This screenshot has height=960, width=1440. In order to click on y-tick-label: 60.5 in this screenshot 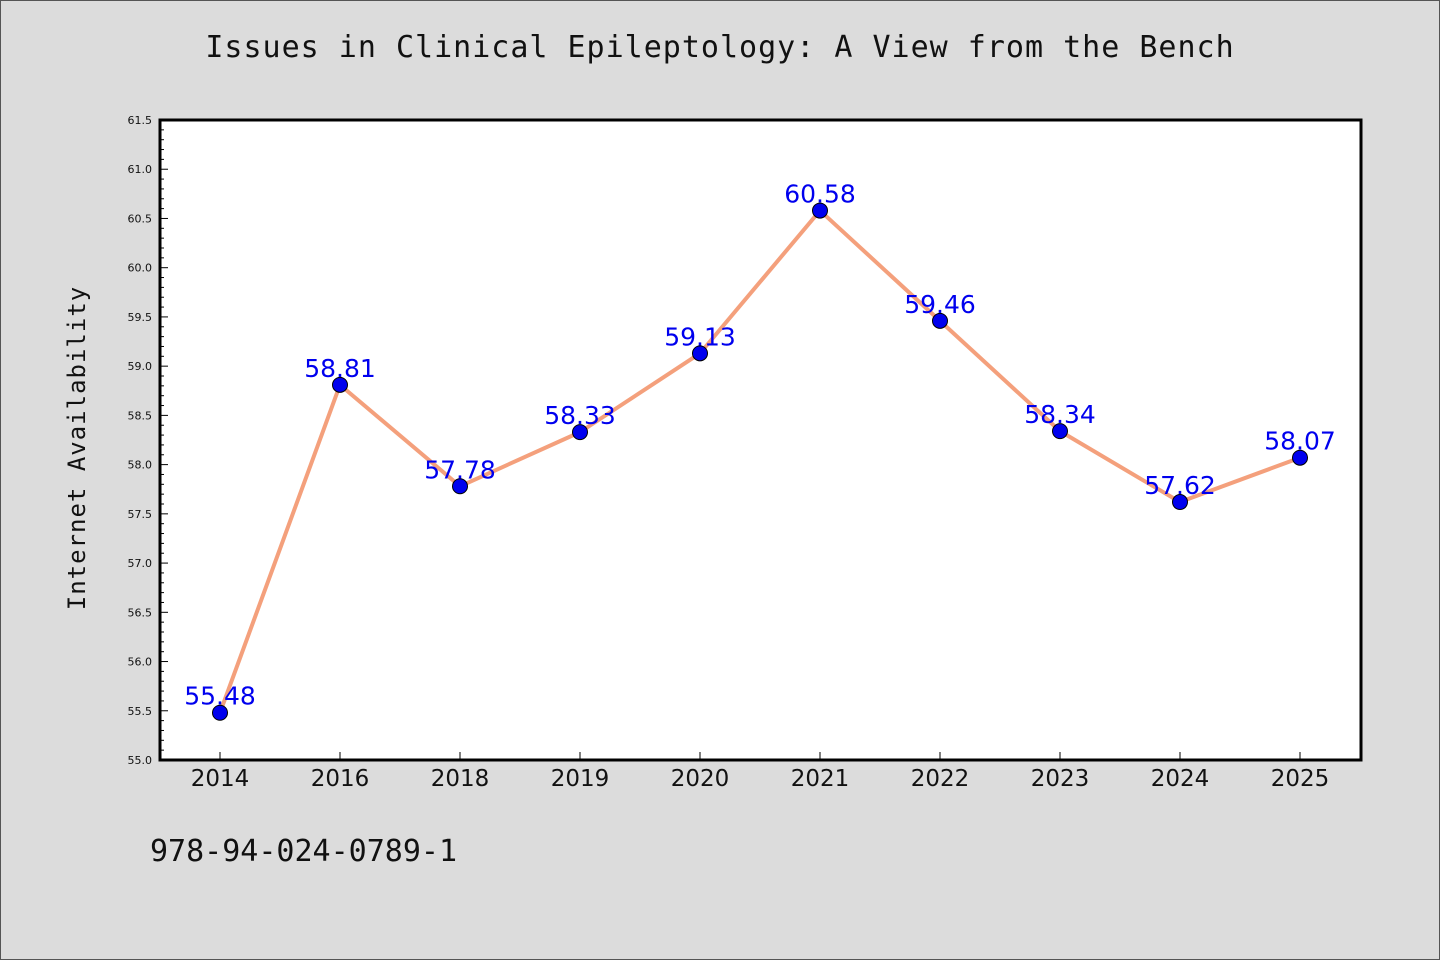, I will do `click(140, 218)`.